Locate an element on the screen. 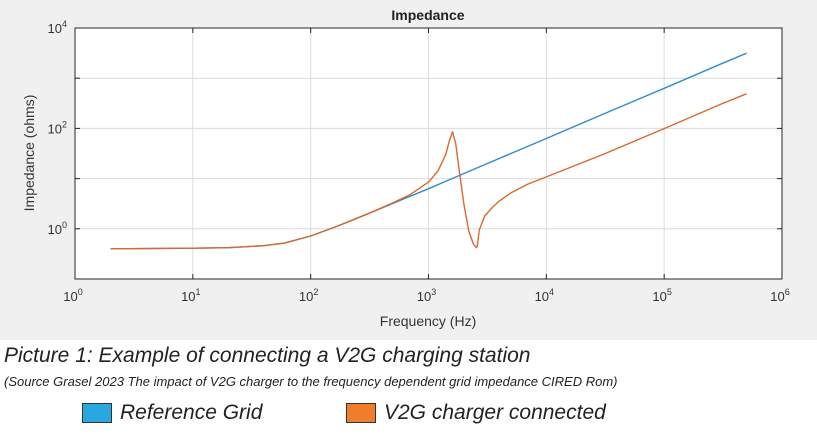  x-tick-label: 10⁵ is located at coordinates (661, 295).